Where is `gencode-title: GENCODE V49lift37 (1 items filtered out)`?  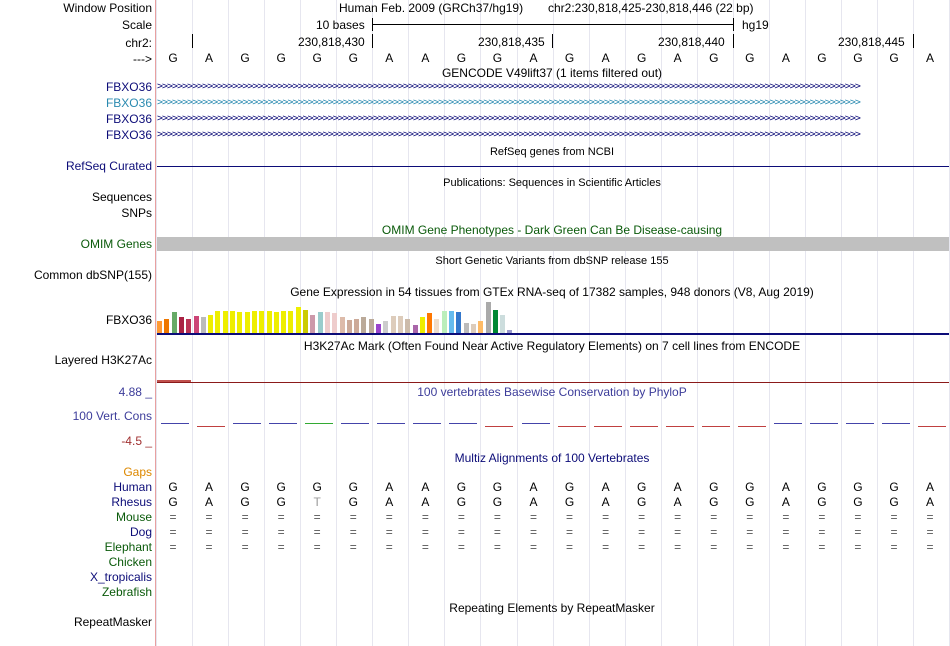 gencode-title: GENCODE V49lift37 (1 items filtered out) is located at coordinates (552, 73).